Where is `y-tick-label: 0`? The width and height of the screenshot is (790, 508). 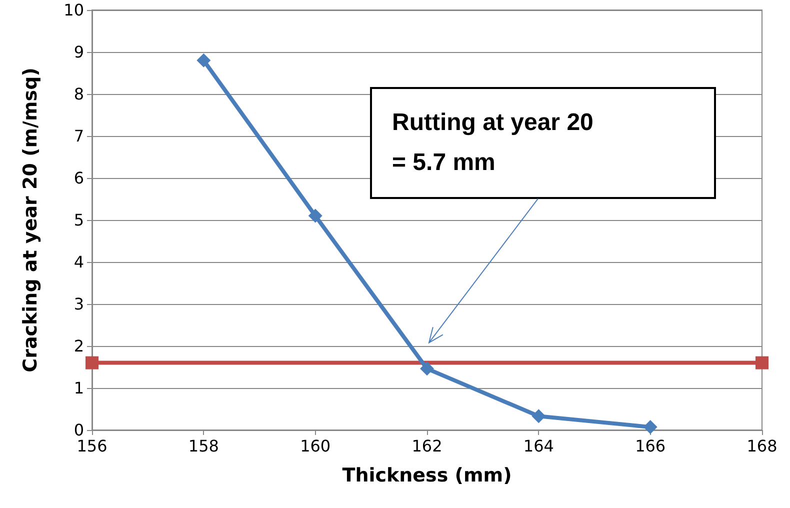
y-tick-label: 0 is located at coordinates (79, 430).